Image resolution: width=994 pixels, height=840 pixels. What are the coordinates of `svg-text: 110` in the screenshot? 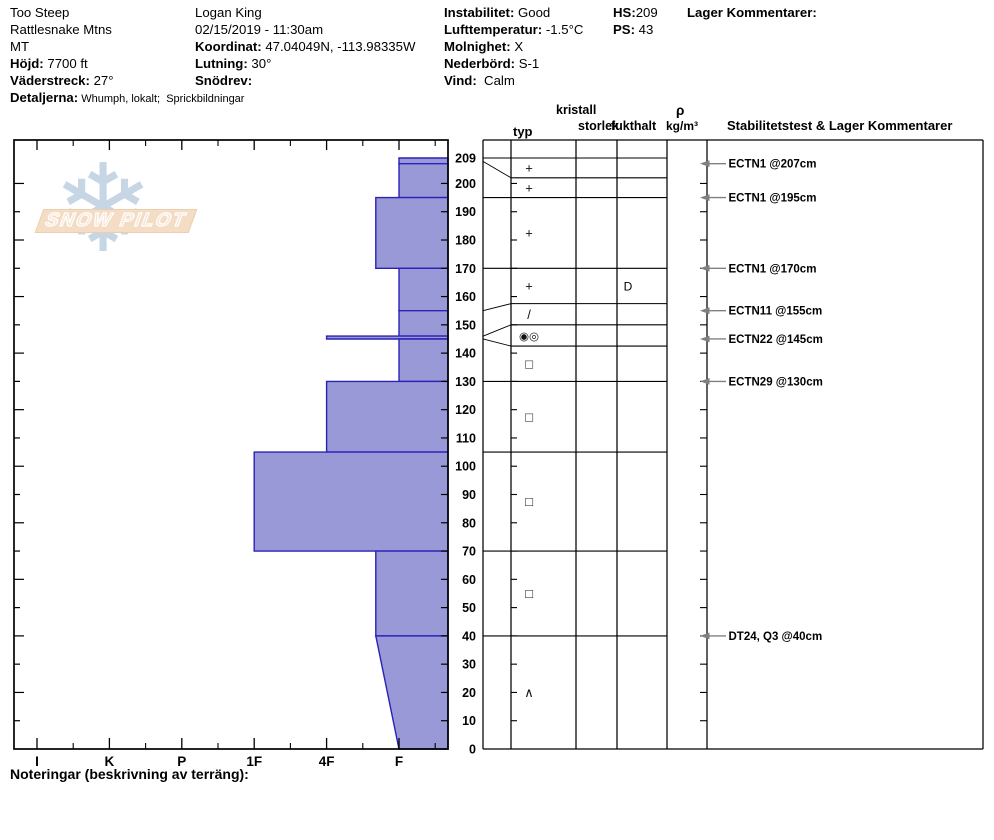 It's located at (466, 438).